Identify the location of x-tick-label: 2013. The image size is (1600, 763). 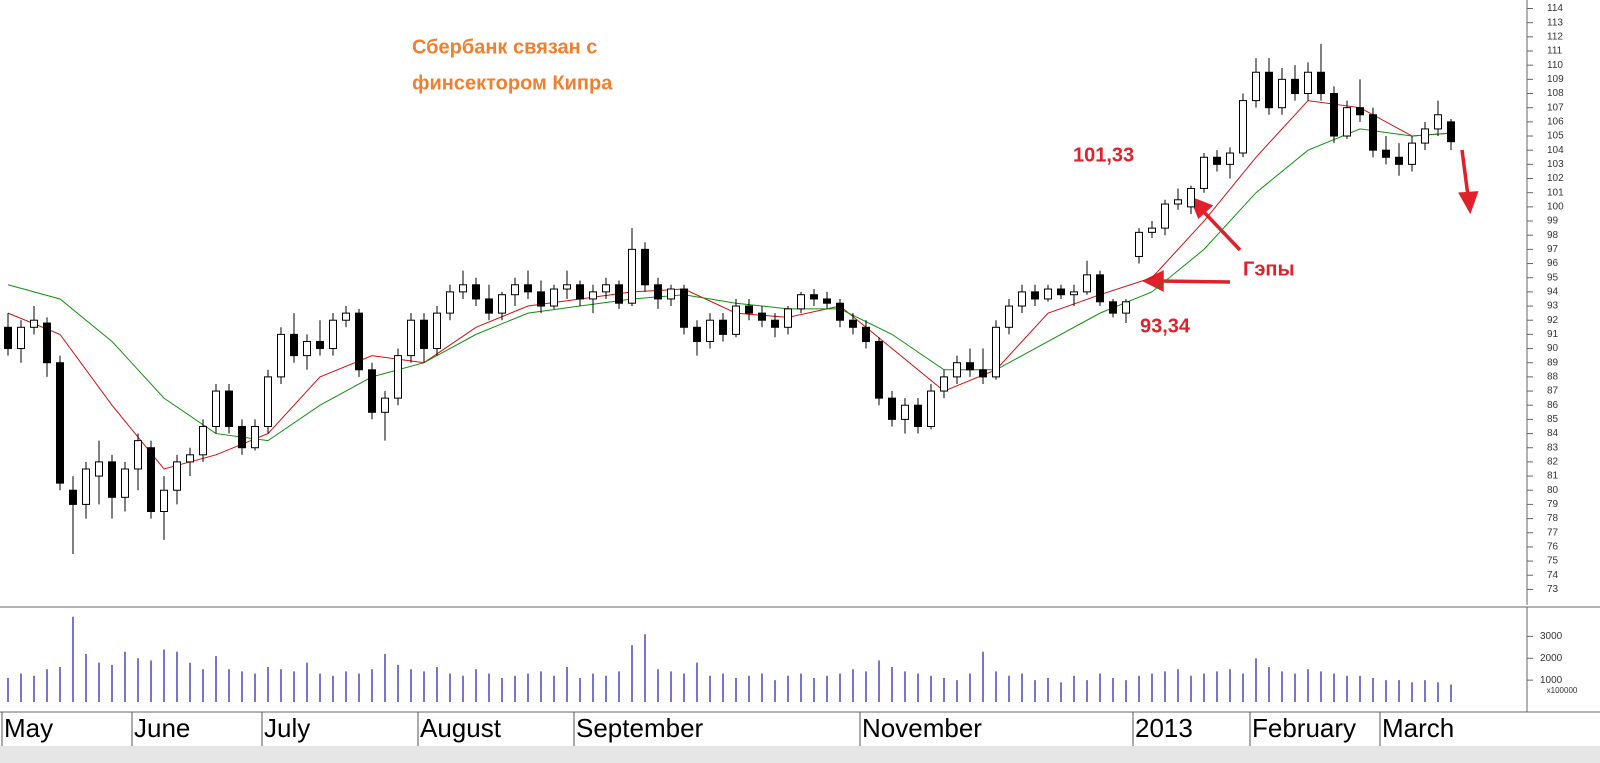
(1164, 728).